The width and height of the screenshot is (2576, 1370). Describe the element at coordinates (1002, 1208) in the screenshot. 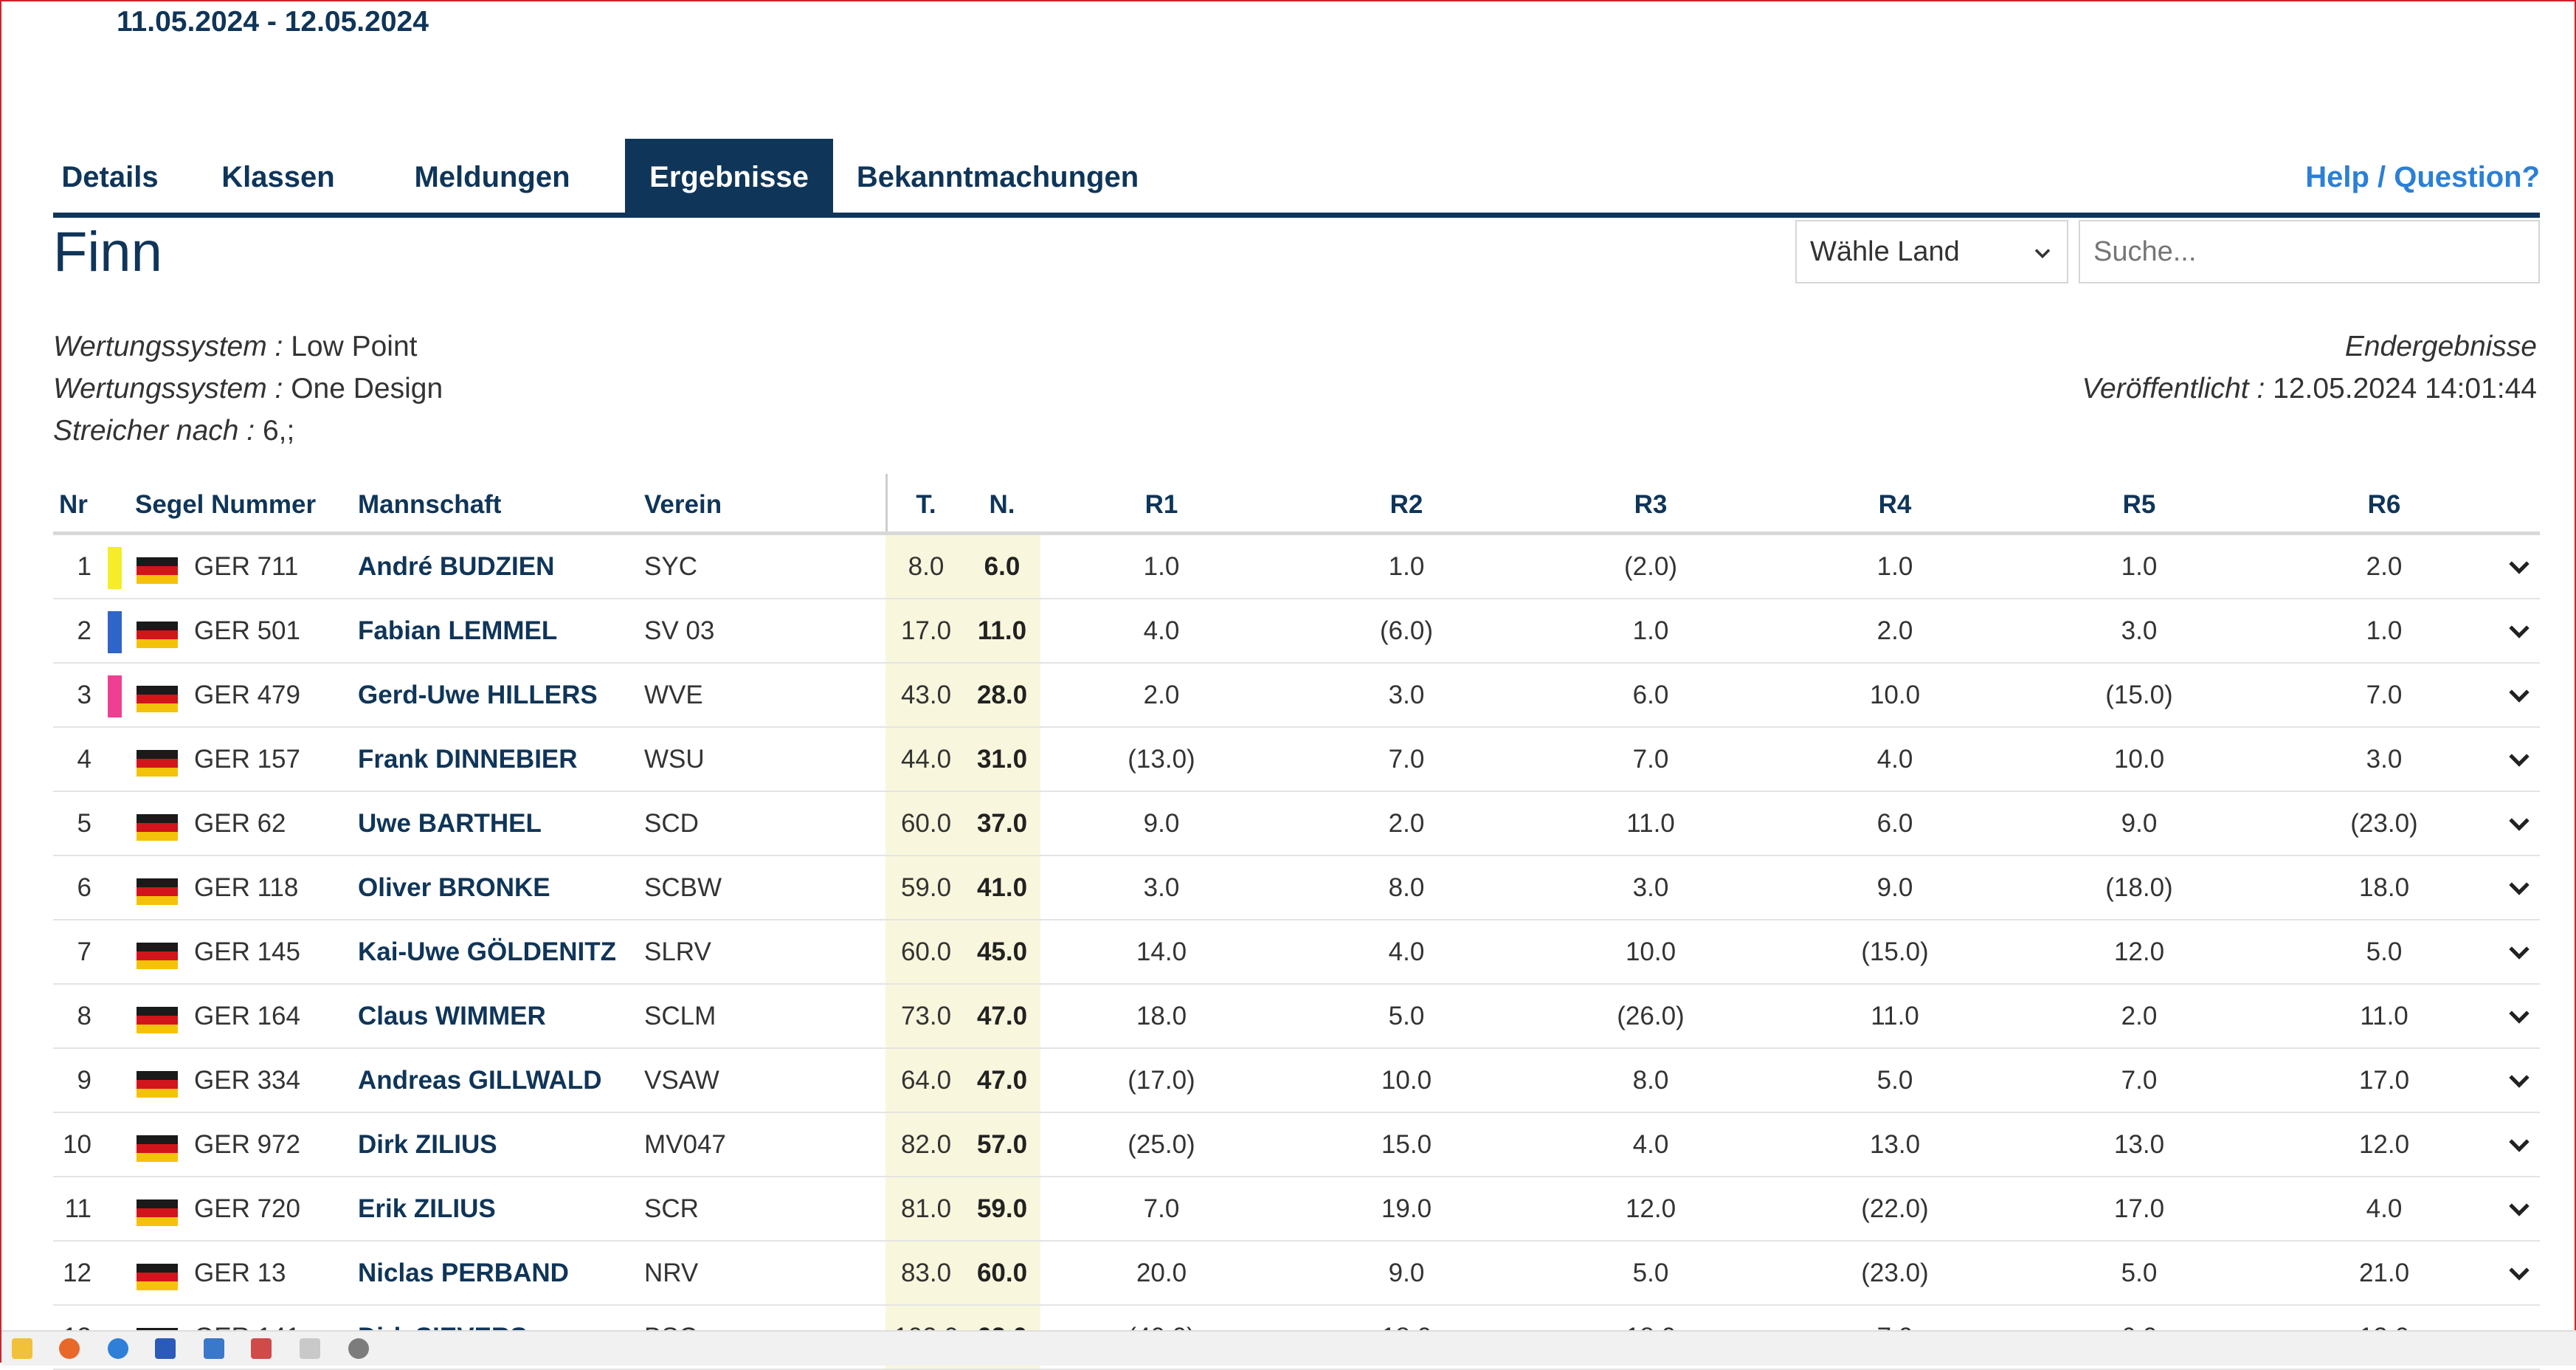

I see `net-points-cell: 59.0` at that location.